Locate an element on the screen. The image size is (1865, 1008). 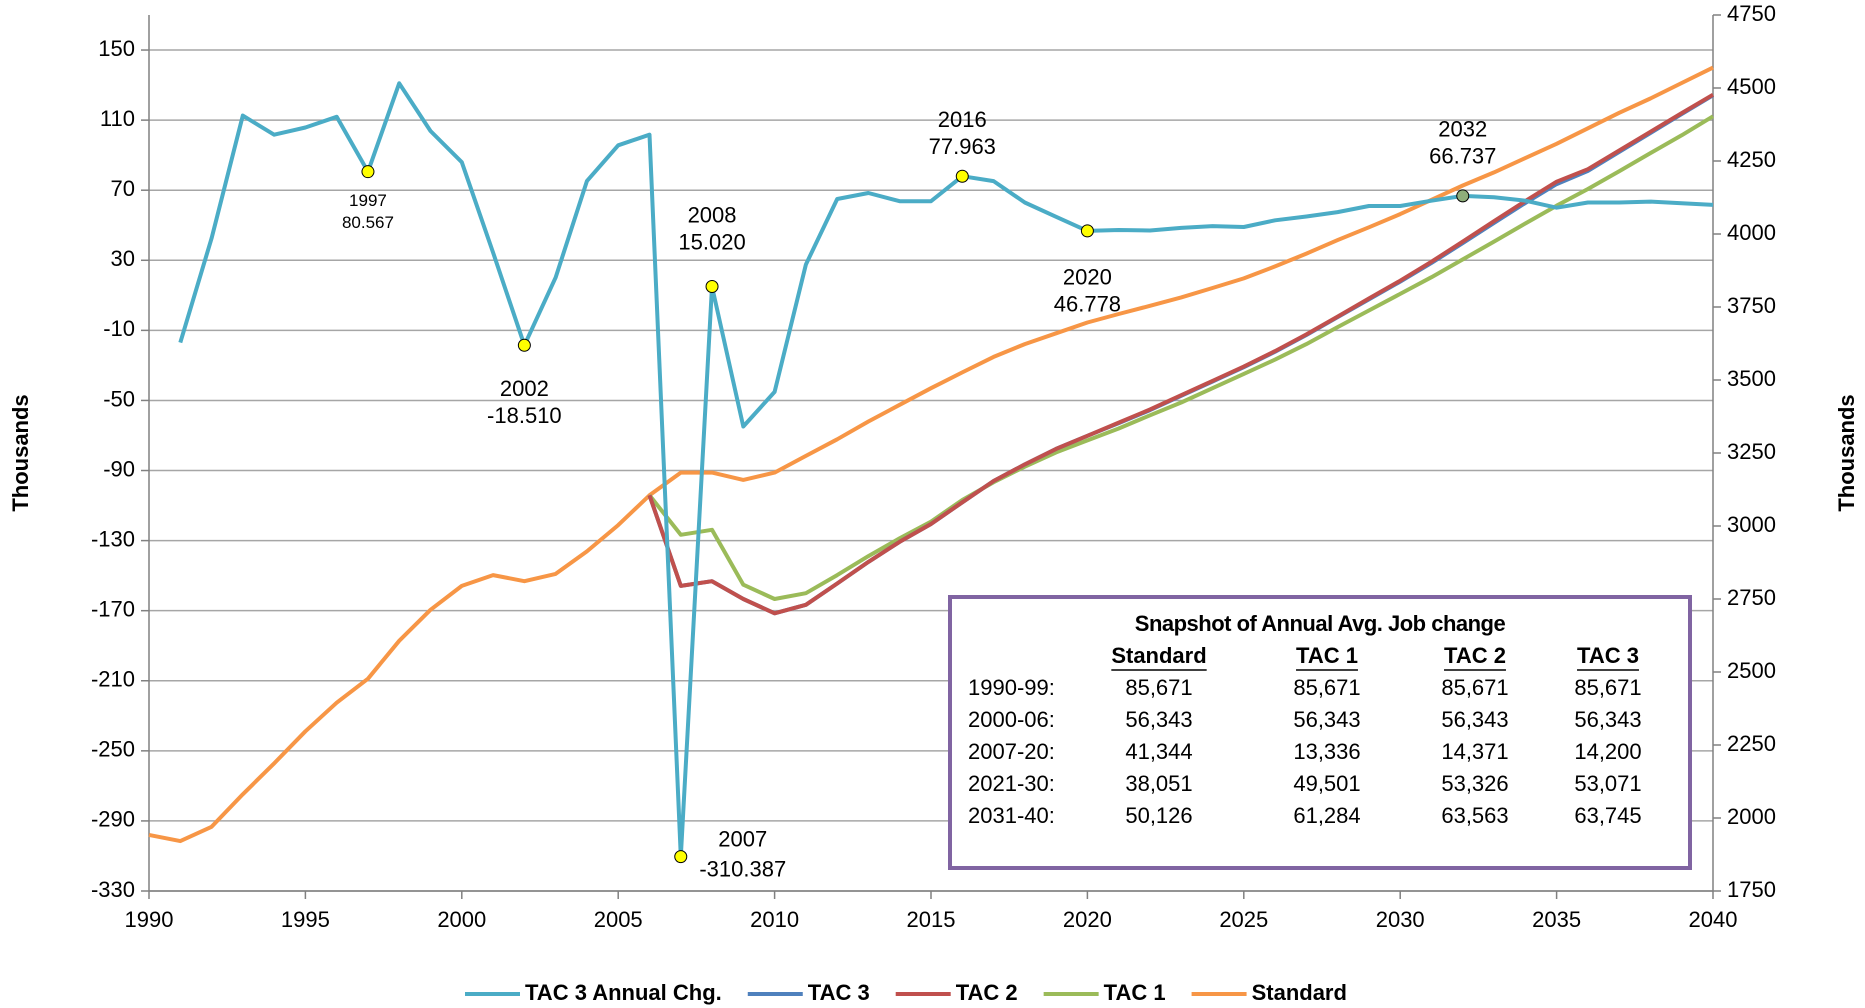
annotation-value: 80.567 is located at coordinates (368, 222).